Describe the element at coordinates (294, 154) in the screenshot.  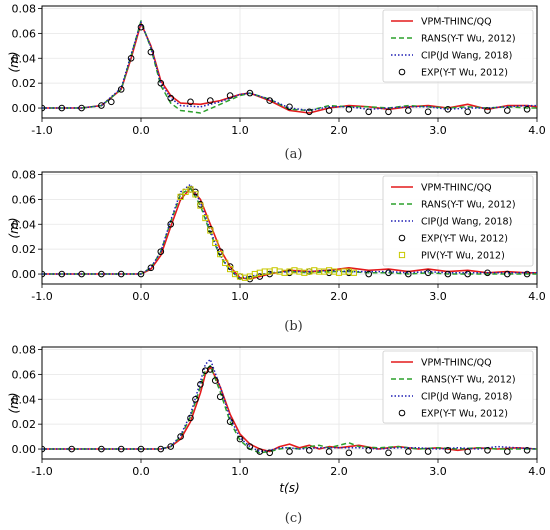
I see `panel-caption: (a)` at that location.